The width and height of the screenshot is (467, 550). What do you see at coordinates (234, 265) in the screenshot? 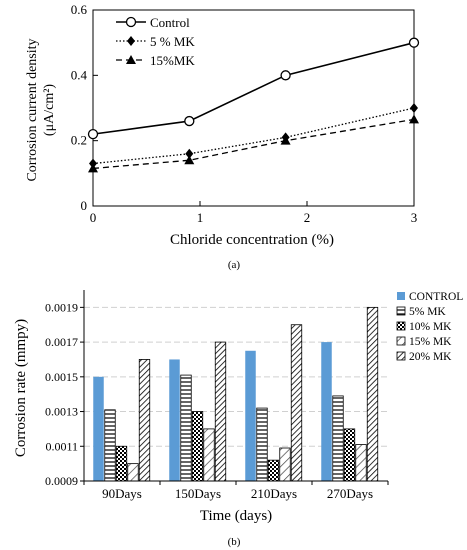
I see `chart-a-panel-label: (a)` at bounding box center [234, 265].